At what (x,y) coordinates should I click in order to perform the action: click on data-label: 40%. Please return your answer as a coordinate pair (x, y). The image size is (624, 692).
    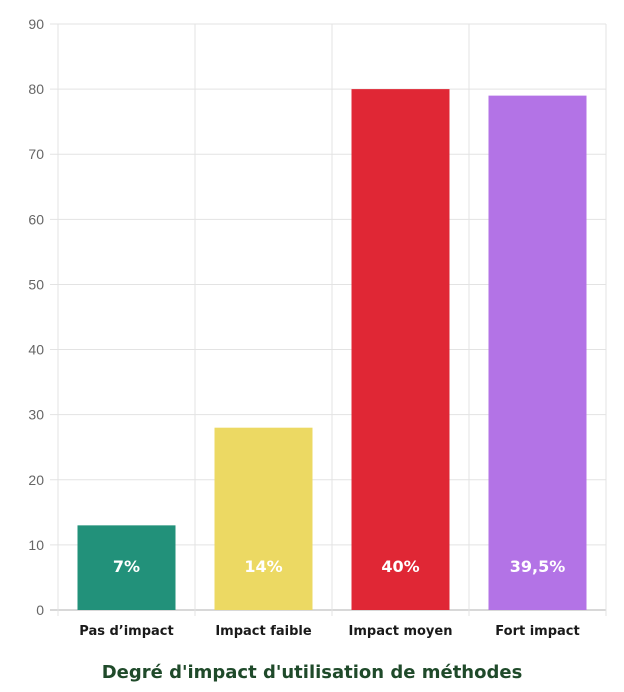
    Looking at the image, I should click on (400, 566).